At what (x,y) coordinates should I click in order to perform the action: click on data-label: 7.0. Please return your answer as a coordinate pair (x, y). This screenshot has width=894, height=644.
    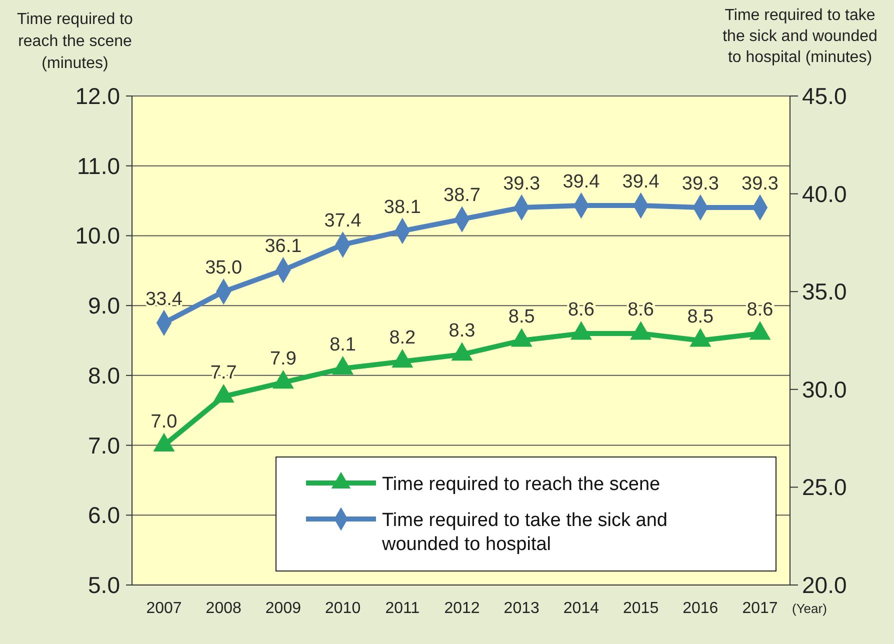
    Looking at the image, I should click on (164, 421).